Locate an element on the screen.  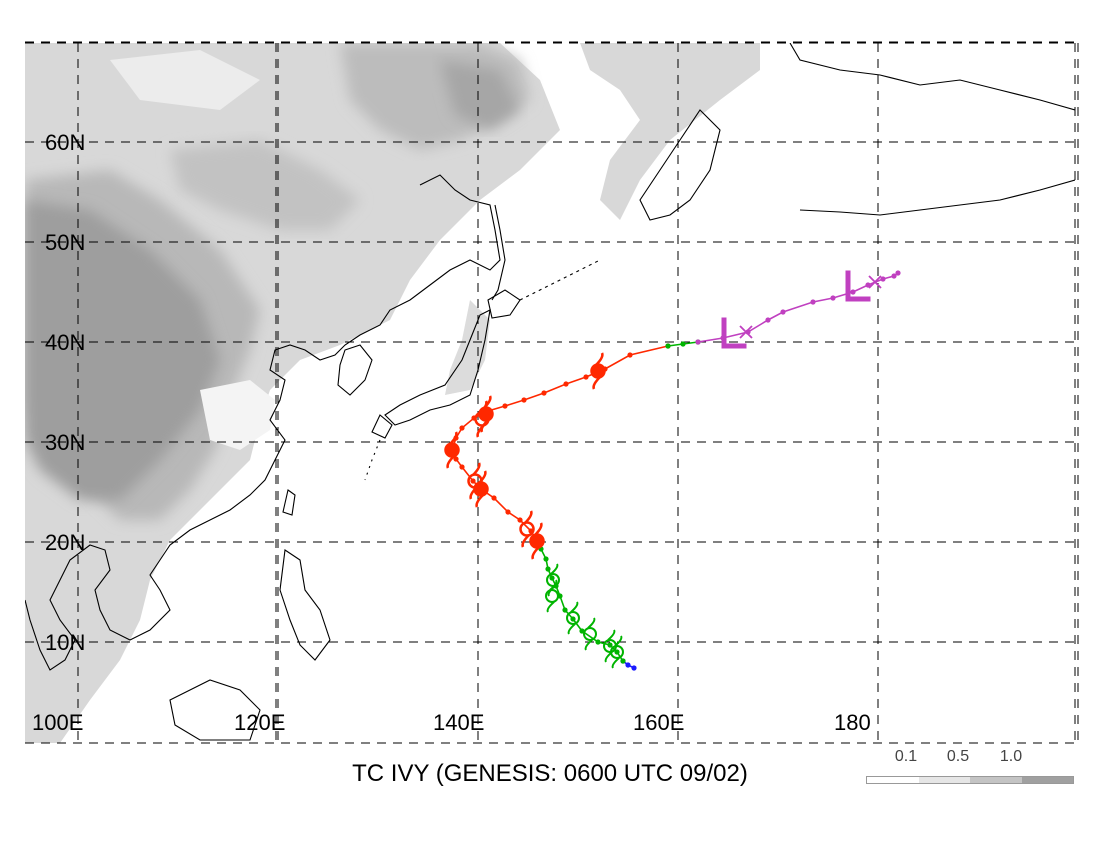
lon-labels: 100E 120E 140E 160E 180 is located at coordinates (451, 722).